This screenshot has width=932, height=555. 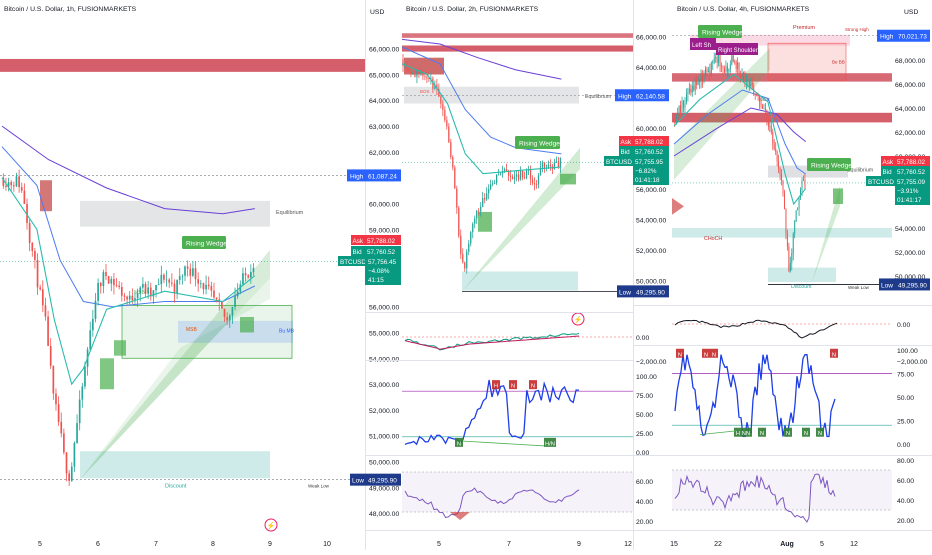 What do you see at coordinates (829, 164) in the screenshot?
I see `rising-wedge-tag-2: Rising Wedge` at bounding box center [829, 164].